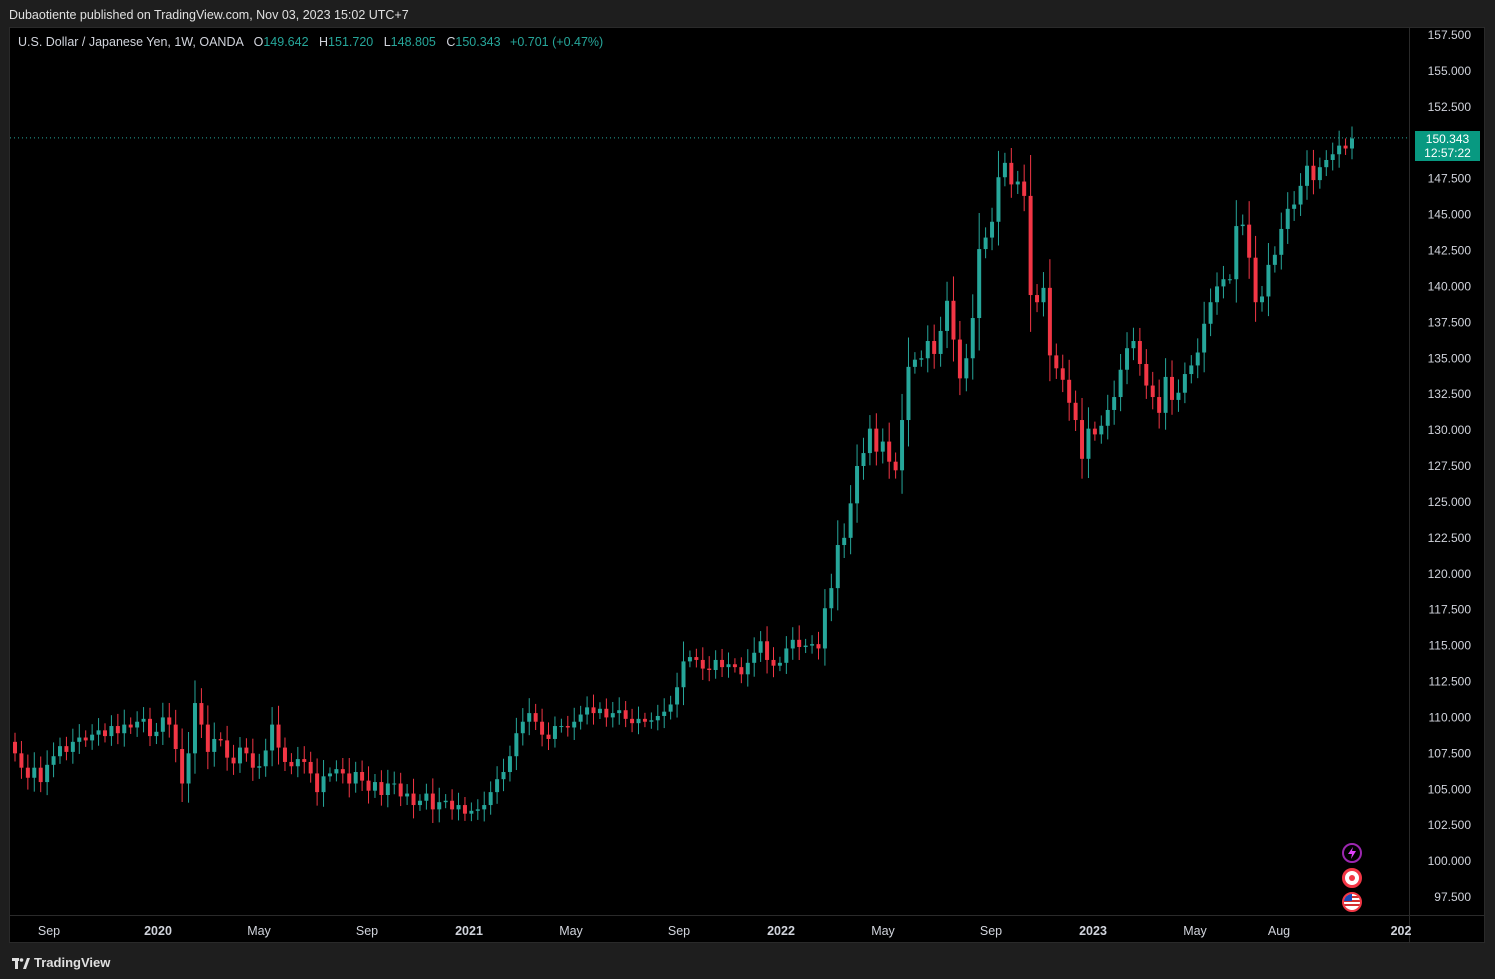  Describe the element at coordinates (478, 42) in the screenshot. I see `close-value: 150.343` at that location.